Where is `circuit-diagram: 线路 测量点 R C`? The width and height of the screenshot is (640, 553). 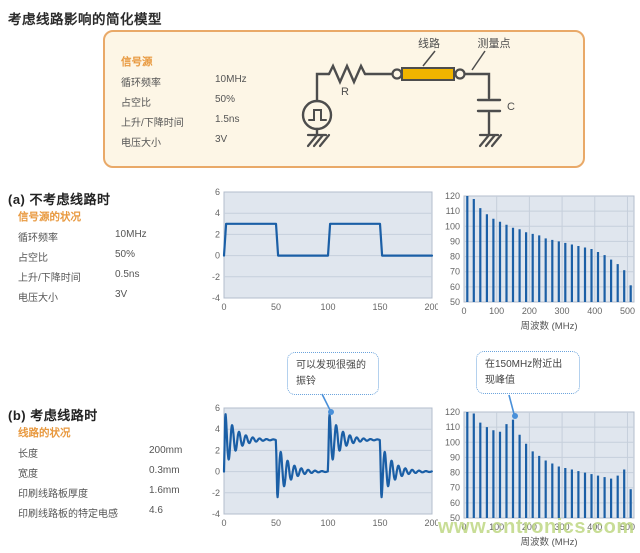
circuit-diagram: 线路 测量点 R C is located at coordinates (408, 92).